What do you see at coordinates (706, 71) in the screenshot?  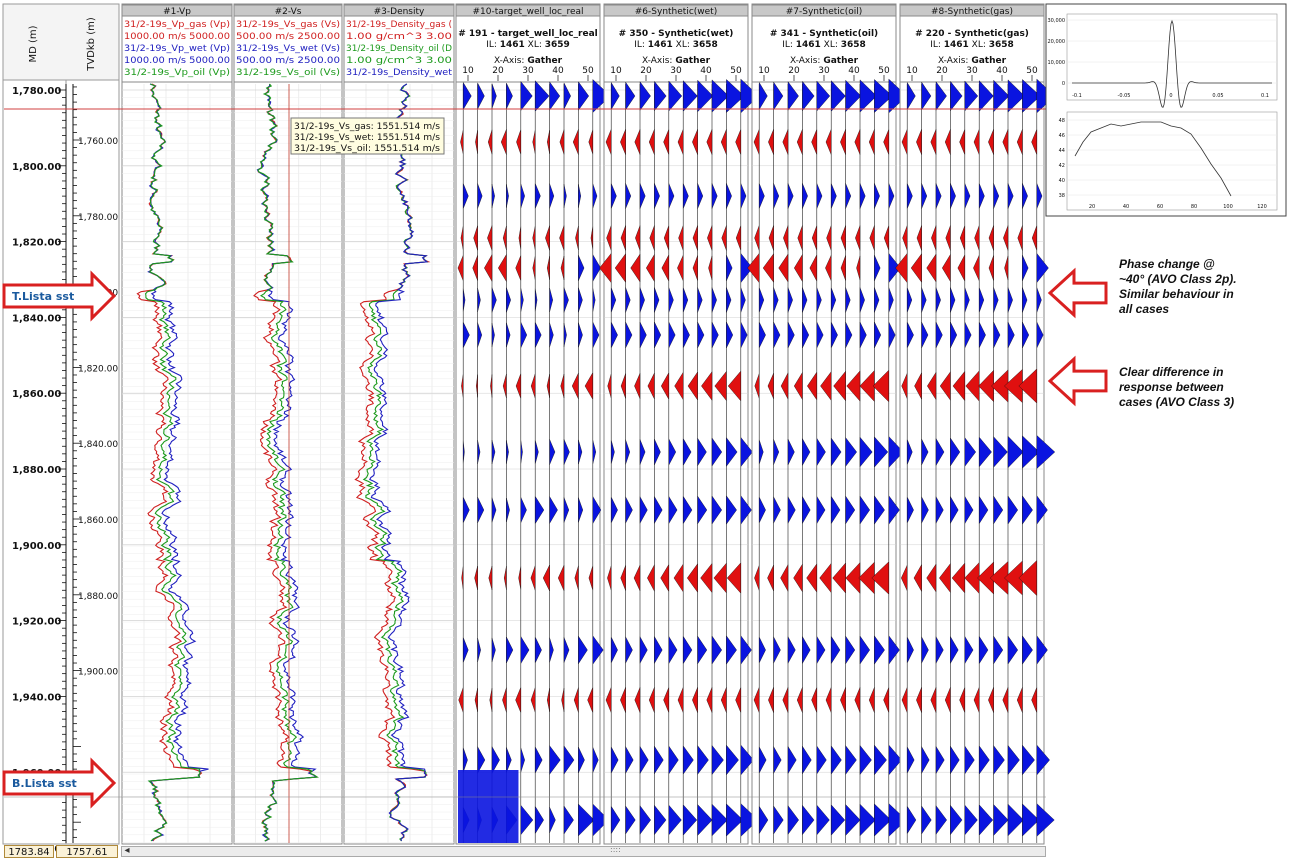 I see `gather-axis-tick-label: 40` at bounding box center [706, 71].